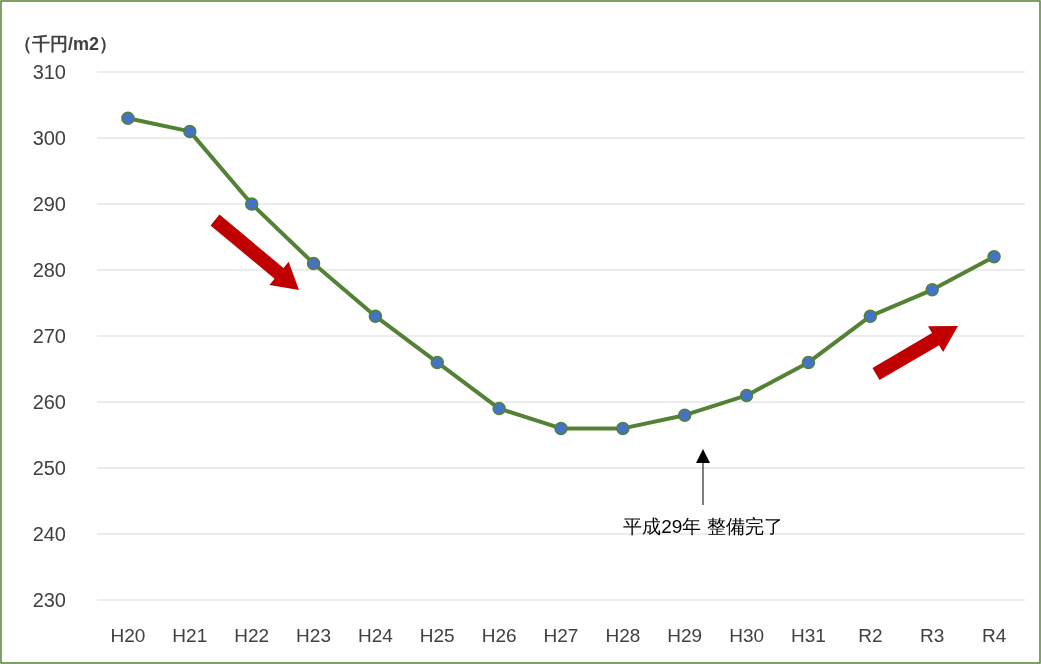 This screenshot has height=664, width=1041. Describe the element at coordinates (561, 635) in the screenshot. I see `x-tick-label: H27` at that location.